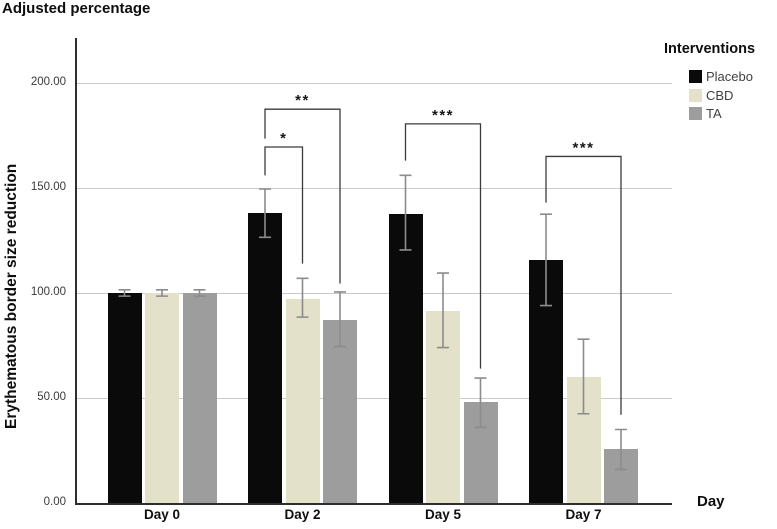  Describe the element at coordinates (302, 514) in the screenshot. I see `x-tick-label-day-2: Day 2` at that location.